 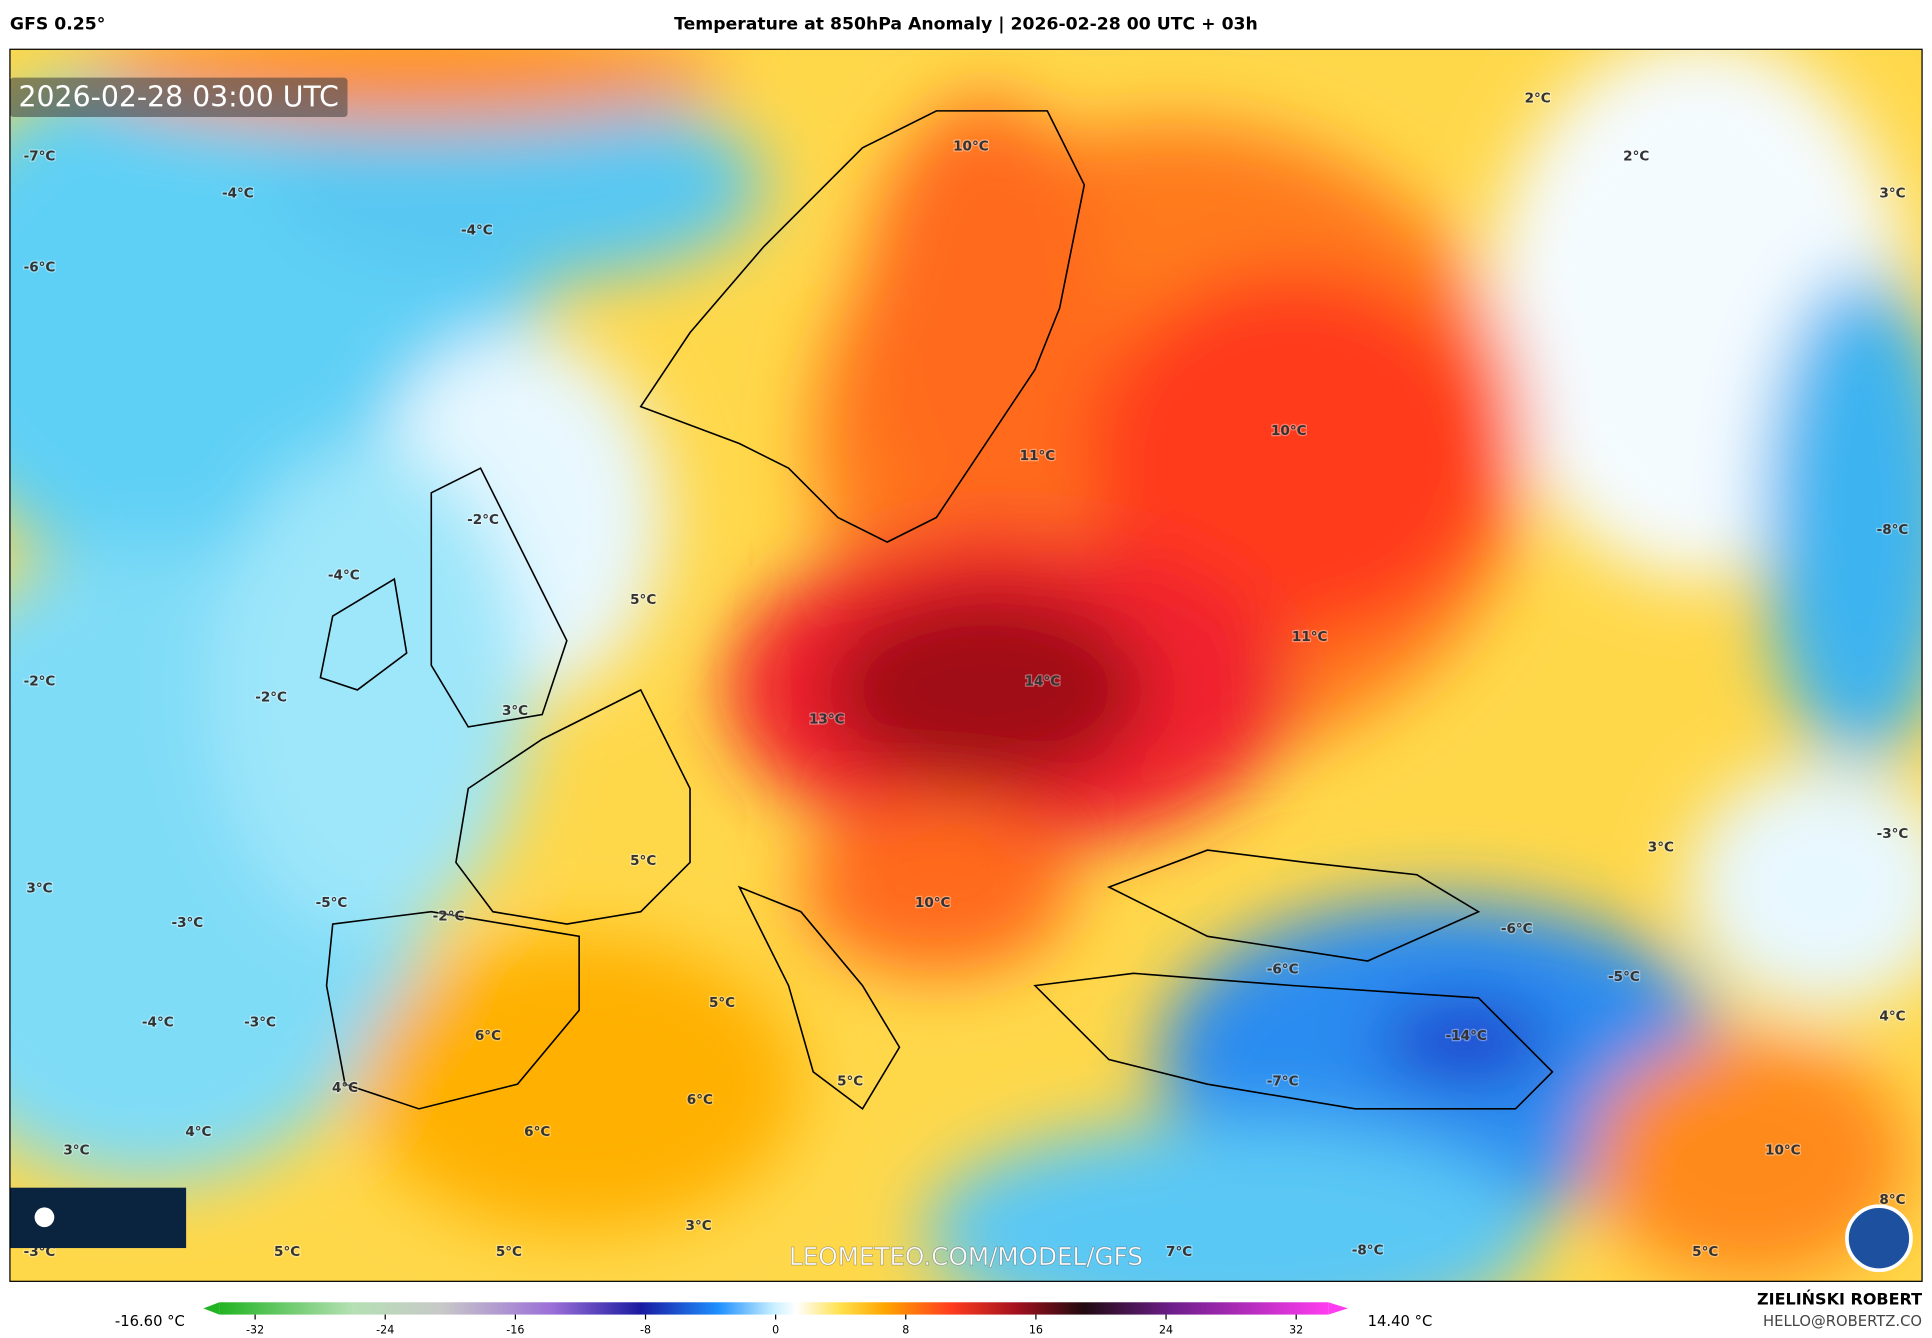 I want to click on temperature-label: 8°C, so click(x=1892, y=1200).